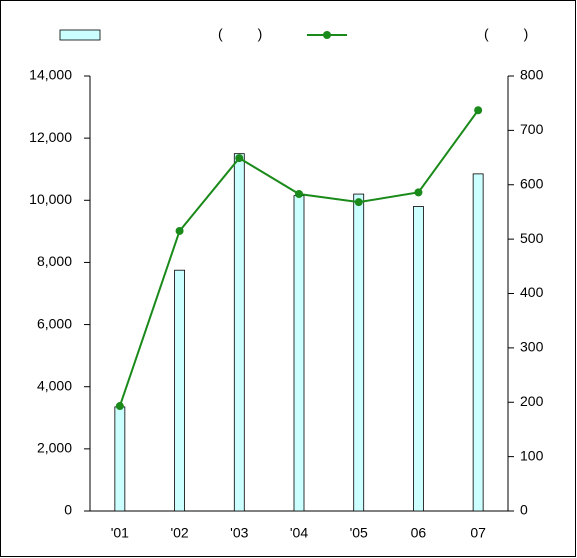  What do you see at coordinates (532, 347) in the screenshot?
I see `y2-tick-label: 300` at bounding box center [532, 347].